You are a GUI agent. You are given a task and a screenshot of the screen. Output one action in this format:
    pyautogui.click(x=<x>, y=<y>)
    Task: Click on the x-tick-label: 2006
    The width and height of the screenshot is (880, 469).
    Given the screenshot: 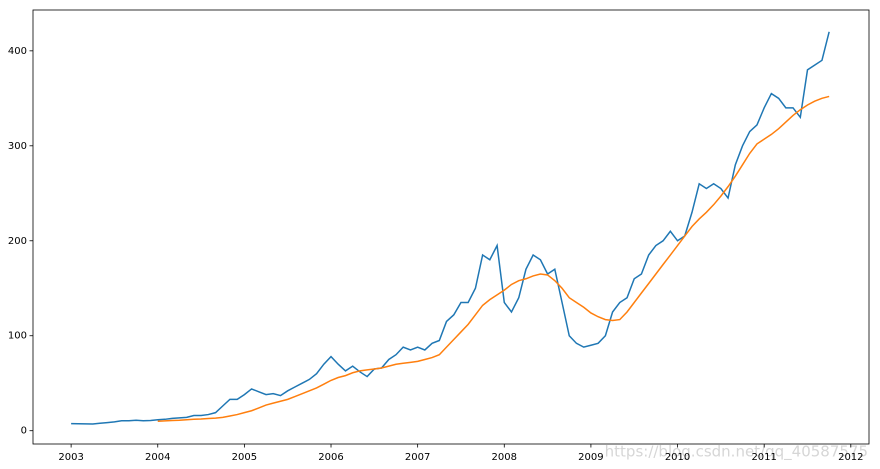 What is the action you would take?
    pyautogui.click(x=330, y=457)
    